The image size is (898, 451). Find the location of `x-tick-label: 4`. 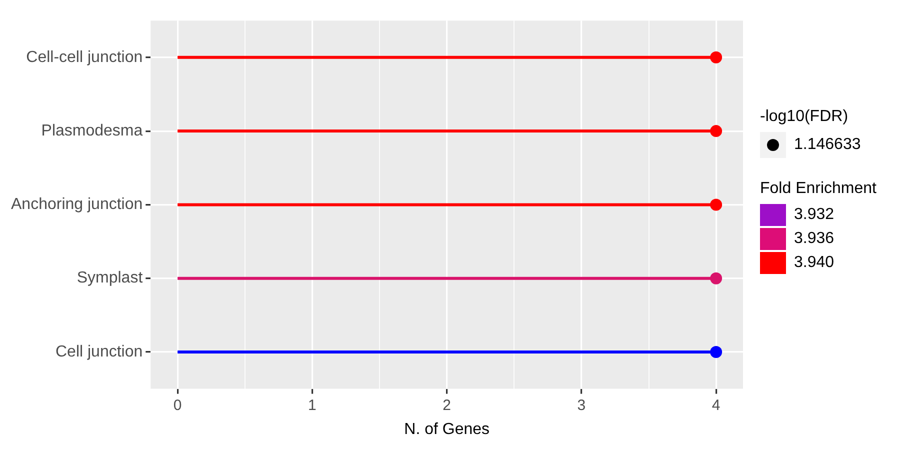

x-tick-label: 4 is located at coordinates (716, 405).